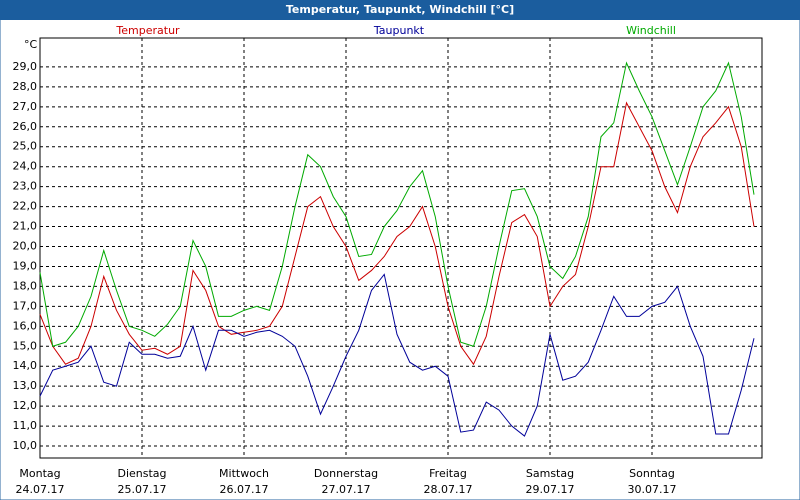  I want to click on x-tick-label: Mittwoch, so click(244, 473).